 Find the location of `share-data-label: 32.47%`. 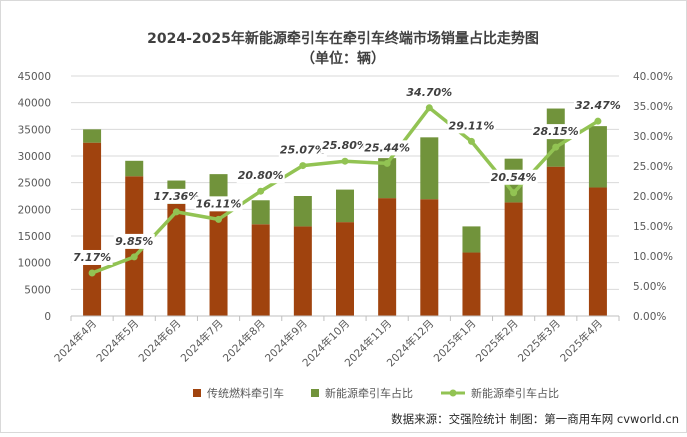

share-data-label: 32.47% is located at coordinates (598, 105).